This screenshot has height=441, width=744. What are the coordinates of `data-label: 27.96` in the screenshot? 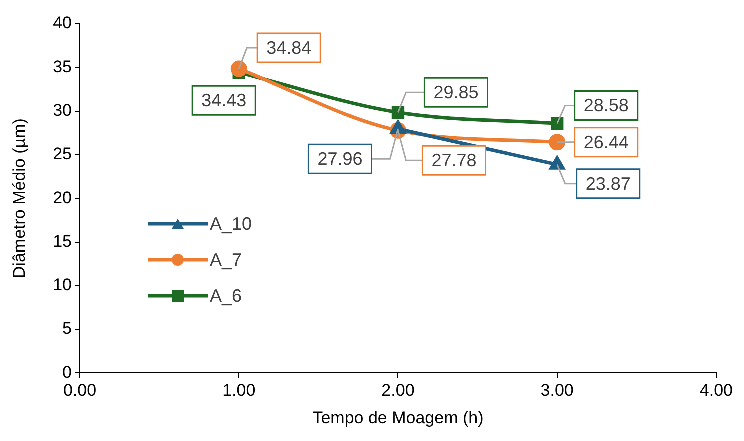 It's located at (340, 159).